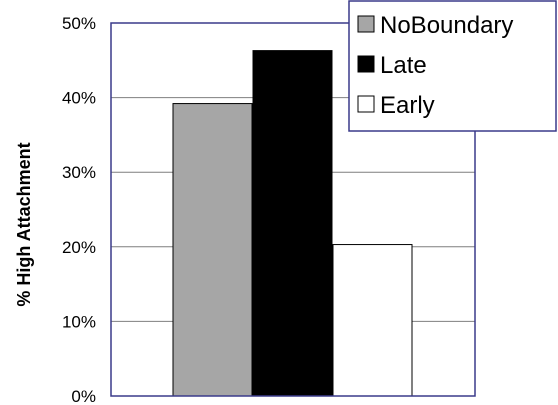 The width and height of the screenshot is (558, 405). What do you see at coordinates (292, 223) in the screenshot?
I see `bar-late` at bounding box center [292, 223].